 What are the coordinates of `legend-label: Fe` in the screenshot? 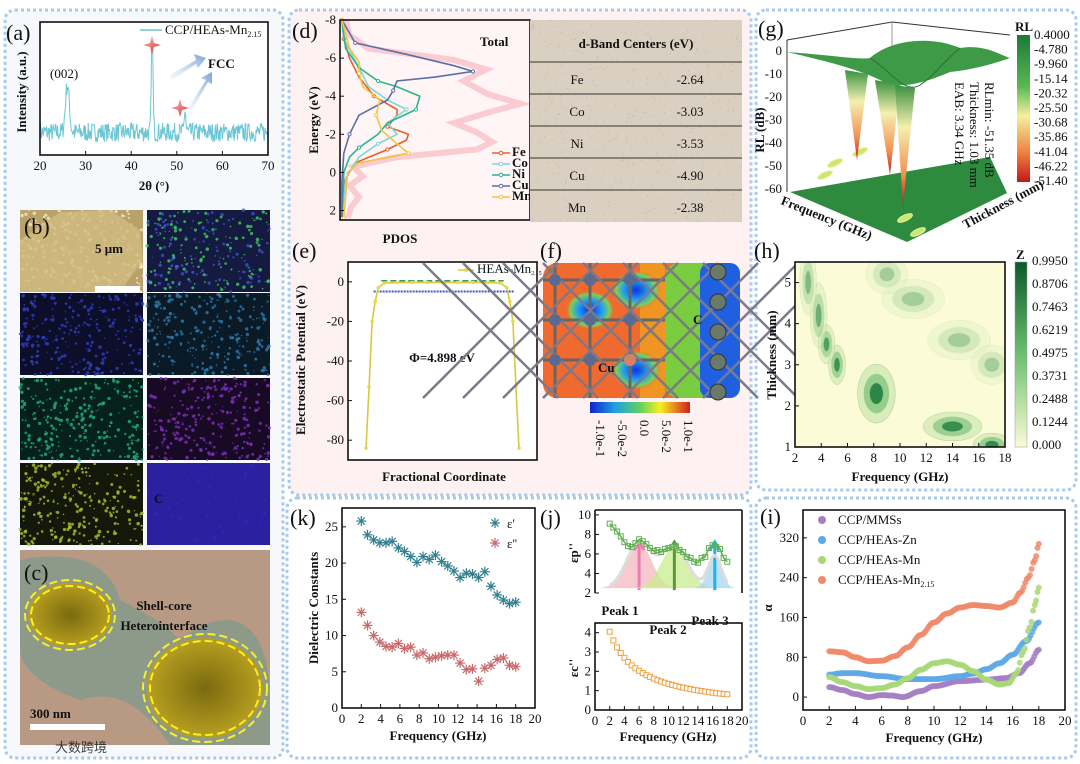 It's located at (519, 151).